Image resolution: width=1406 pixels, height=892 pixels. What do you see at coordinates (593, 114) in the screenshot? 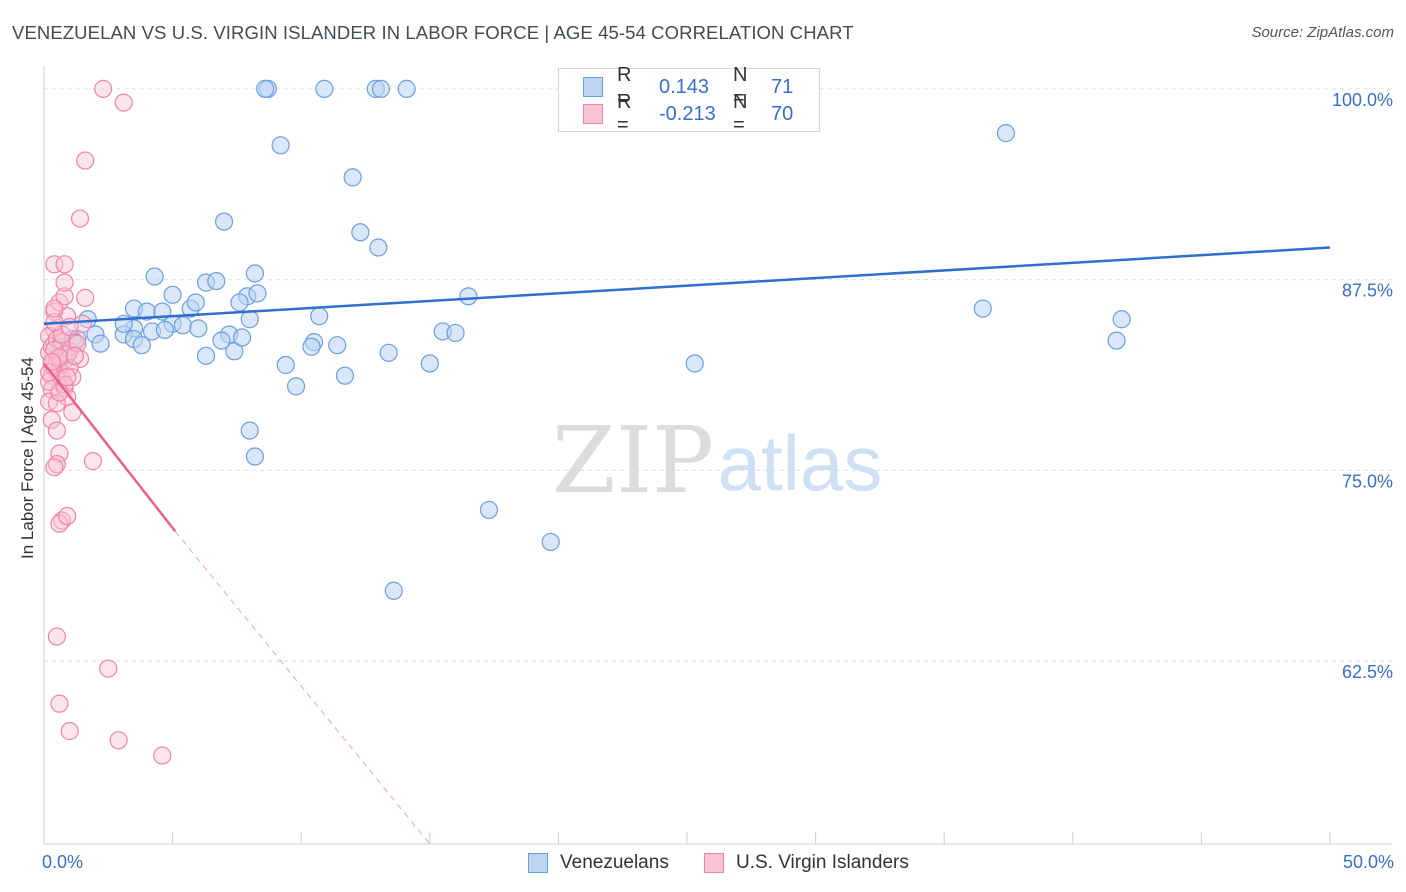
I see `legend-swatch-pink` at bounding box center [593, 114].